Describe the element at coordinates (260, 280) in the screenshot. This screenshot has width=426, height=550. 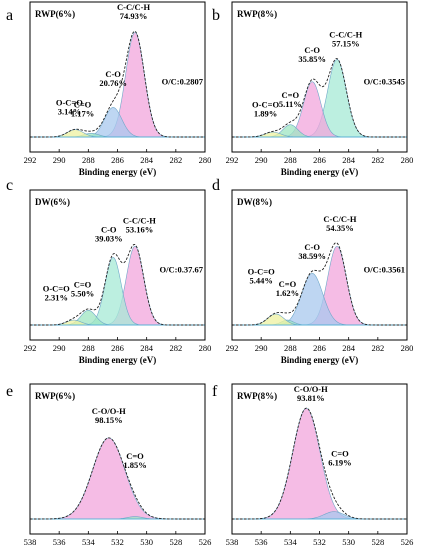
I see `peak-percent-label: 5.44%` at that location.